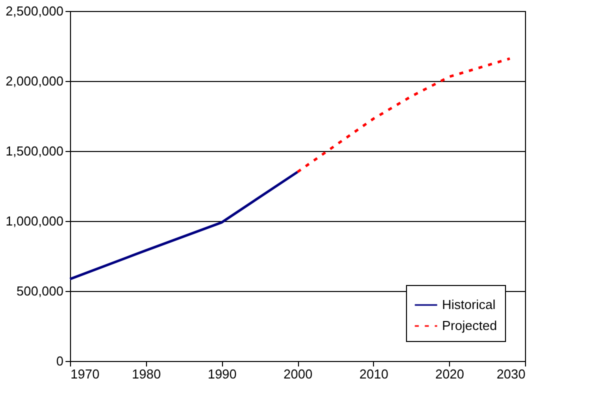 Image resolution: width=605 pixels, height=415 pixels. What do you see at coordinates (60, 361) in the screenshot?
I see `y-tick-label: 0` at bounding box center [60, 361].